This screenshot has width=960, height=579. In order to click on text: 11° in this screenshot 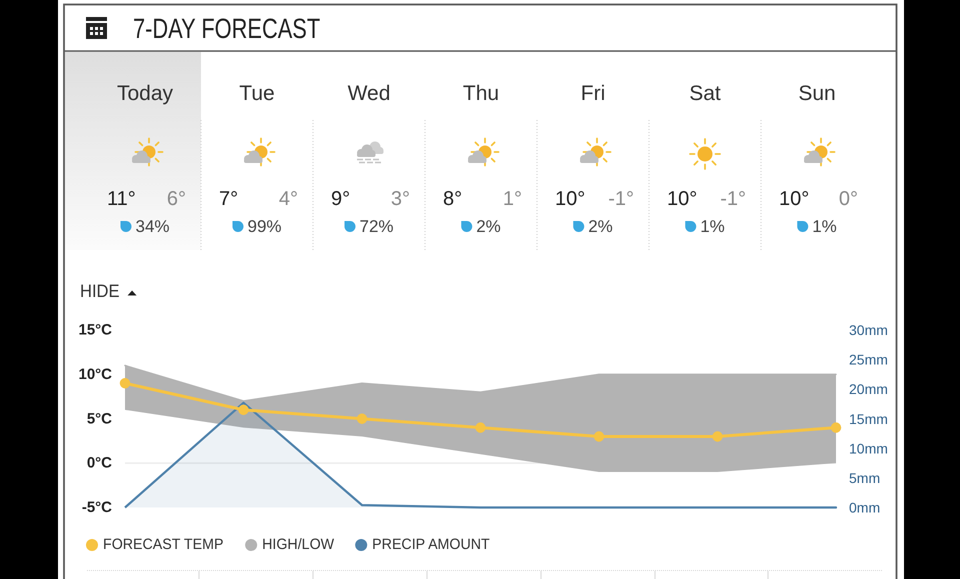, I will do `click(121, 199)`.